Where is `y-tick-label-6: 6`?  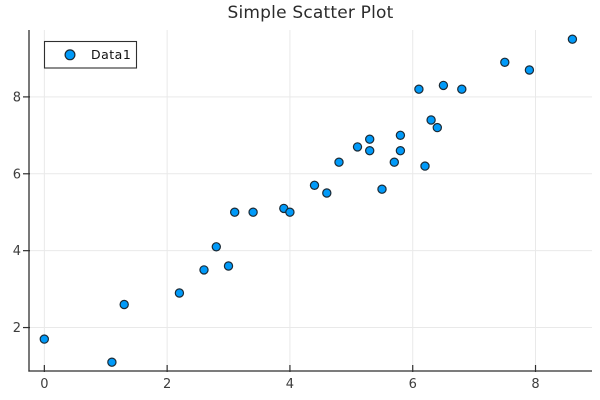
y-tick-label-6: 6 is located at coordinates (17, 174).